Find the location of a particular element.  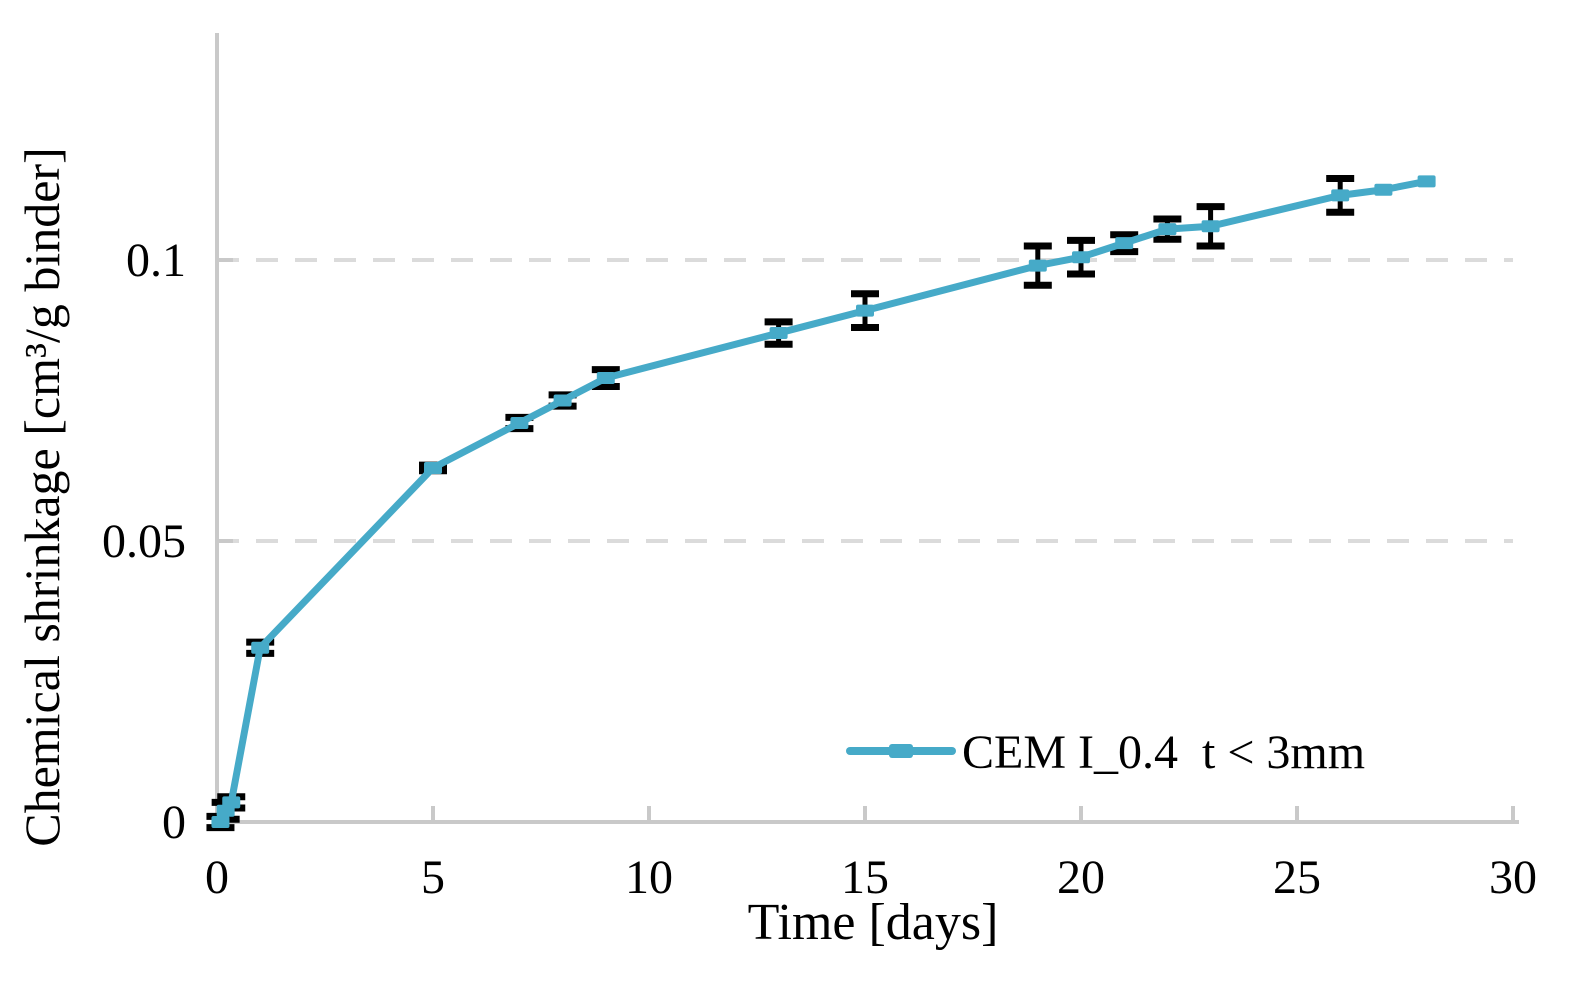

x-axis-title: Time [days] is located at coordinates (873, 922).